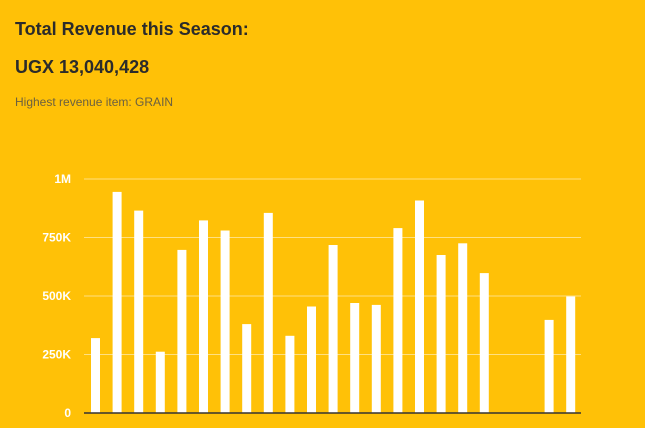  I want to click on y-tick-label: 1M, so click(62, 179).